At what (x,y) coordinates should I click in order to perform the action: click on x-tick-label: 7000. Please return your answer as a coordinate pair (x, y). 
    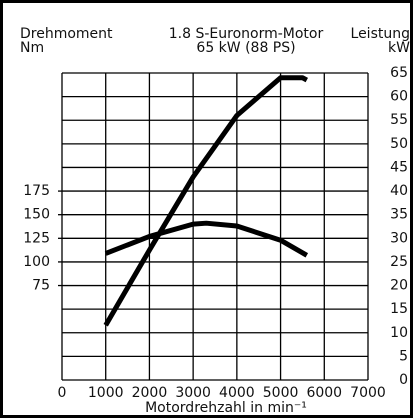
    Looking at the image, I should click on (368, 393).